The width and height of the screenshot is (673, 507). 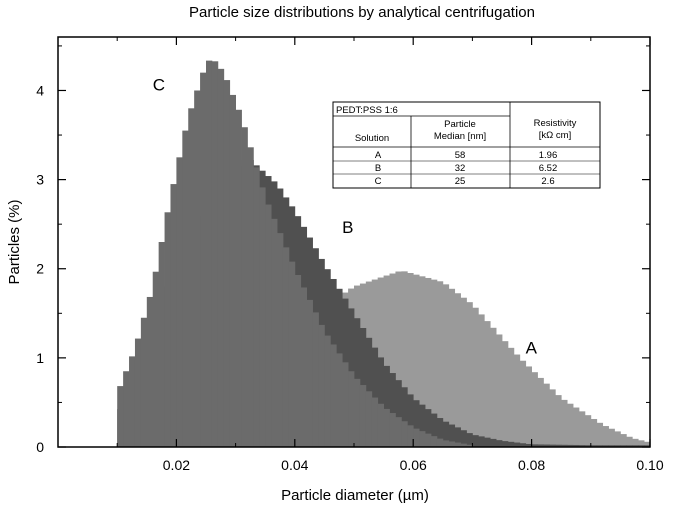 I want to click on table-cell: A, so click(x=378, y=155).